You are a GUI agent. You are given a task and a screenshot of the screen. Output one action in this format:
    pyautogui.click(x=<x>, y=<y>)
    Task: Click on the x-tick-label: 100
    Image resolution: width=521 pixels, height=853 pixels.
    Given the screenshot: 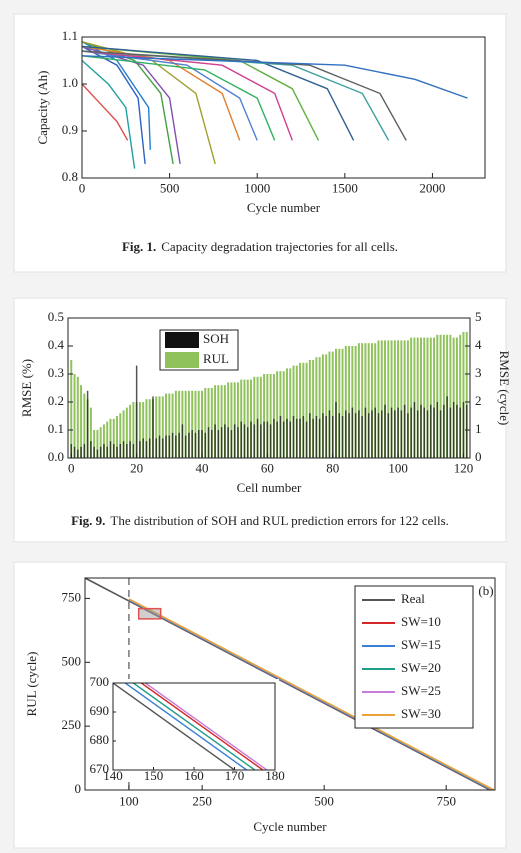 What is the action you would take?
    pyautogui.click(x=129, y=801)
    